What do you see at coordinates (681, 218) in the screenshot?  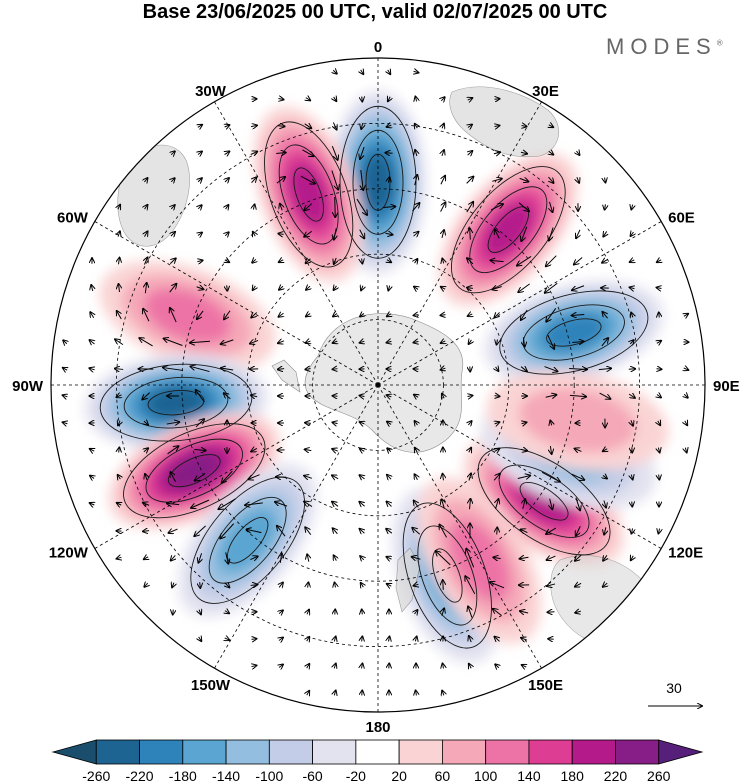 I see `longitude-label: 60E` at bounding box center [681, 218].